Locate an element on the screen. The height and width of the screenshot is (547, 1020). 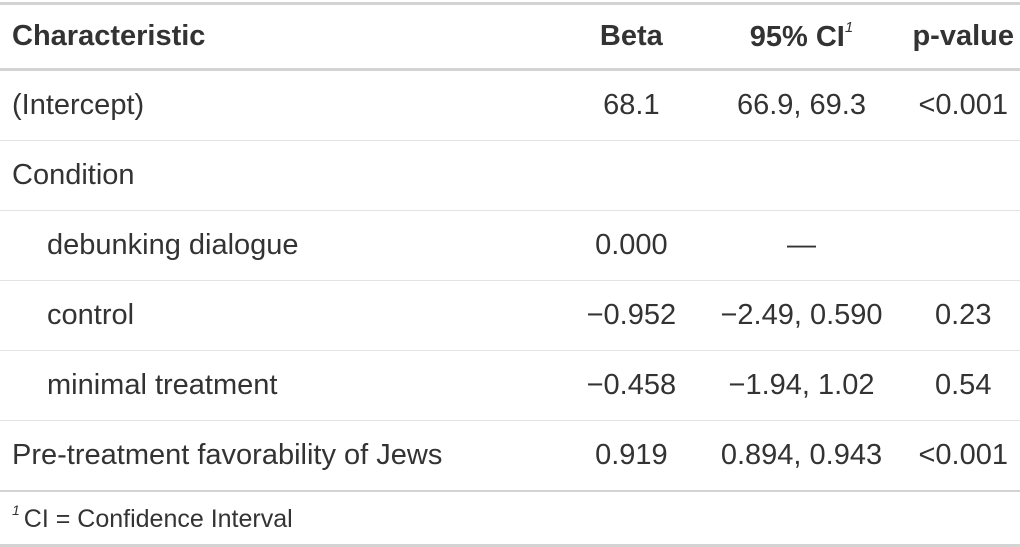
table-cell: 66.9, 69.3 is located at coordinates (801, 105).